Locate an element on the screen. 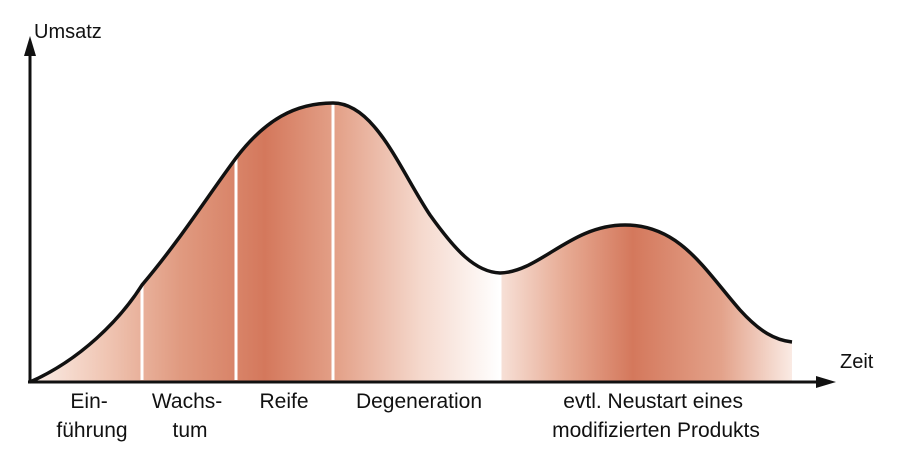  phase-label-reife: Reife is located at coordinates (283, 401).